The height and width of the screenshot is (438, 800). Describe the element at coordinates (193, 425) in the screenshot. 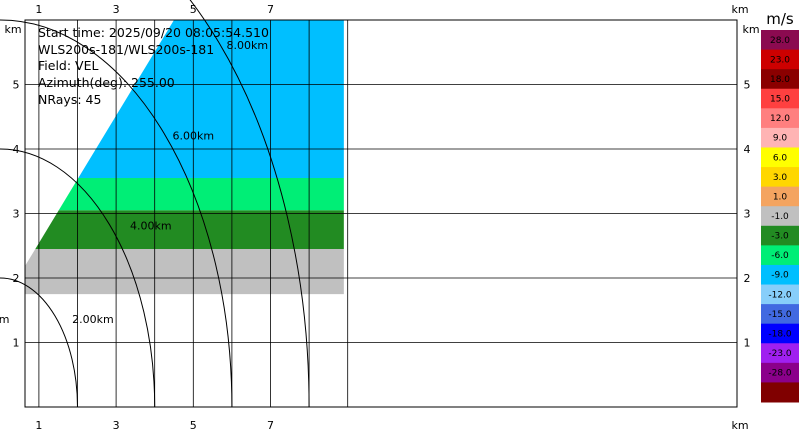

I see `x-tick-label-bottom: 5` at that location.